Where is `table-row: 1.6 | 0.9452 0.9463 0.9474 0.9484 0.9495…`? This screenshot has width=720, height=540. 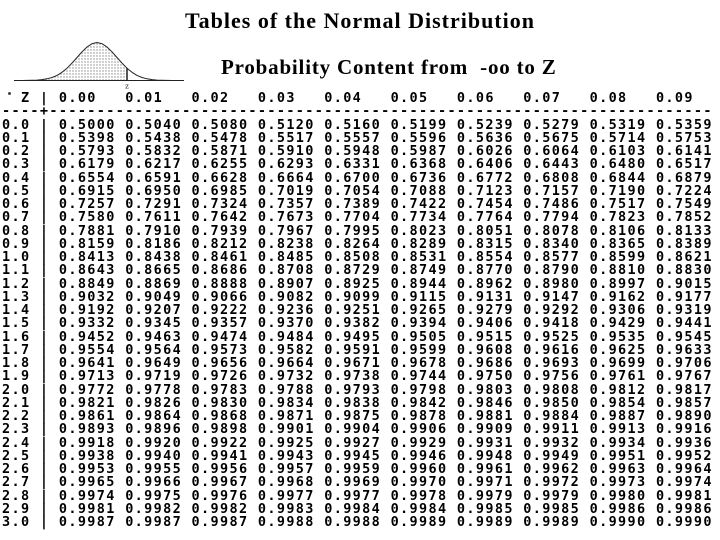 table-row: 1.6 | 0.9452 0.9463 0.9474 0.9484 0.9495… is located at coordinates (357, 336).